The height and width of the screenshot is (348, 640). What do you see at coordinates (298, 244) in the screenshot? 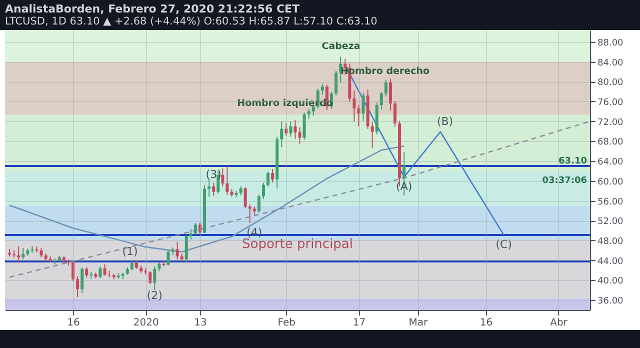
I see `ref-line-label: Soporte principal` at bounding box center [298, 244].